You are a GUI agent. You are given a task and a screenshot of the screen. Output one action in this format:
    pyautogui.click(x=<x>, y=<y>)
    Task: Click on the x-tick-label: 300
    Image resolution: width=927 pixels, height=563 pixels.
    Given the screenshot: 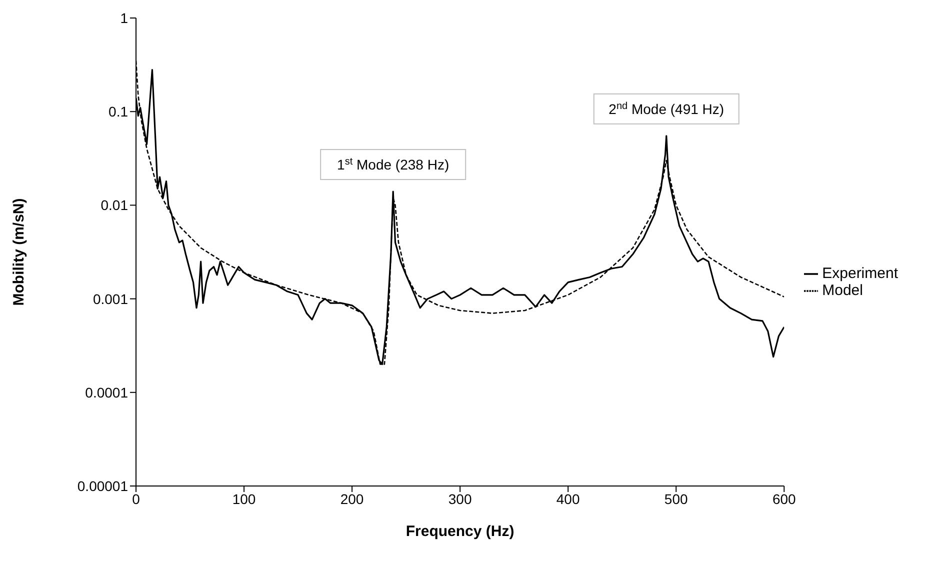 What is the action you would take?
    pyautogui.click(x=460, y=498)
    